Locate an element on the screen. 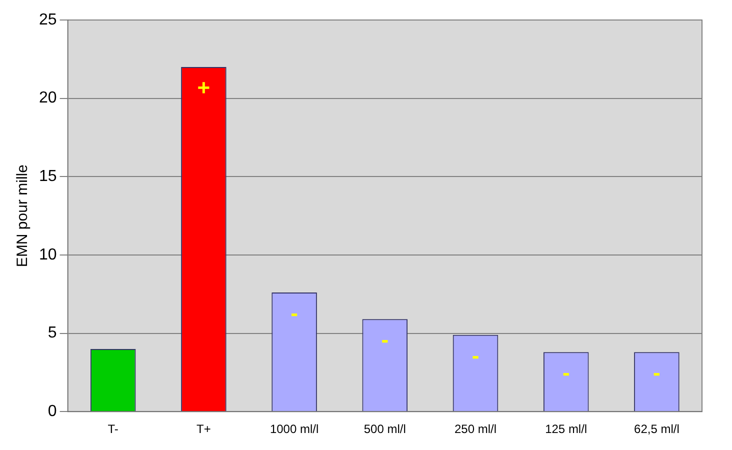 This screenshot has height=450, width=732. y-tick-label: 5 is located at coordinates (52, 333).